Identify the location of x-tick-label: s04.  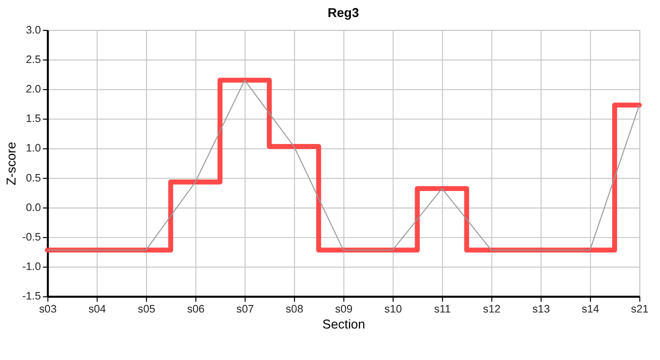
(97, 310).